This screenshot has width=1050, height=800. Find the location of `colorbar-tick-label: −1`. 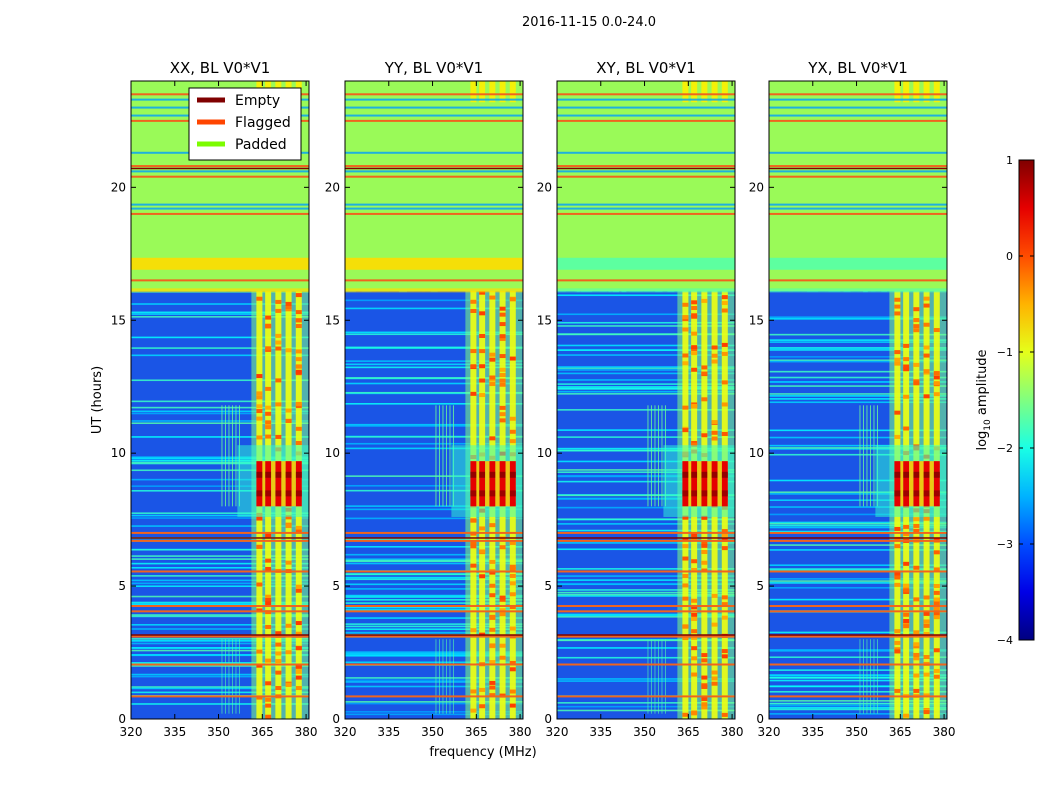

colorbar-tick-label: −1 is located at coordinates (1005, 352).